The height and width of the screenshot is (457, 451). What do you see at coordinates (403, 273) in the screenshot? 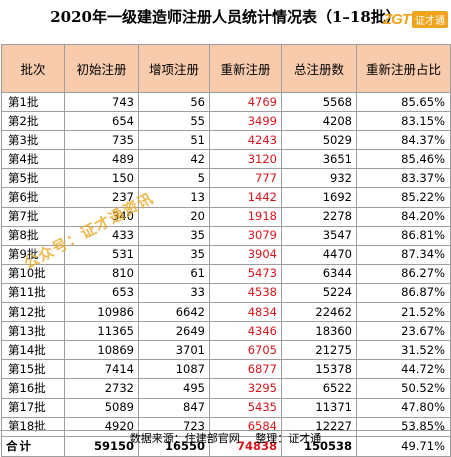
I see `ratio-cell: 86.27%` at bounding box center [403, 273].